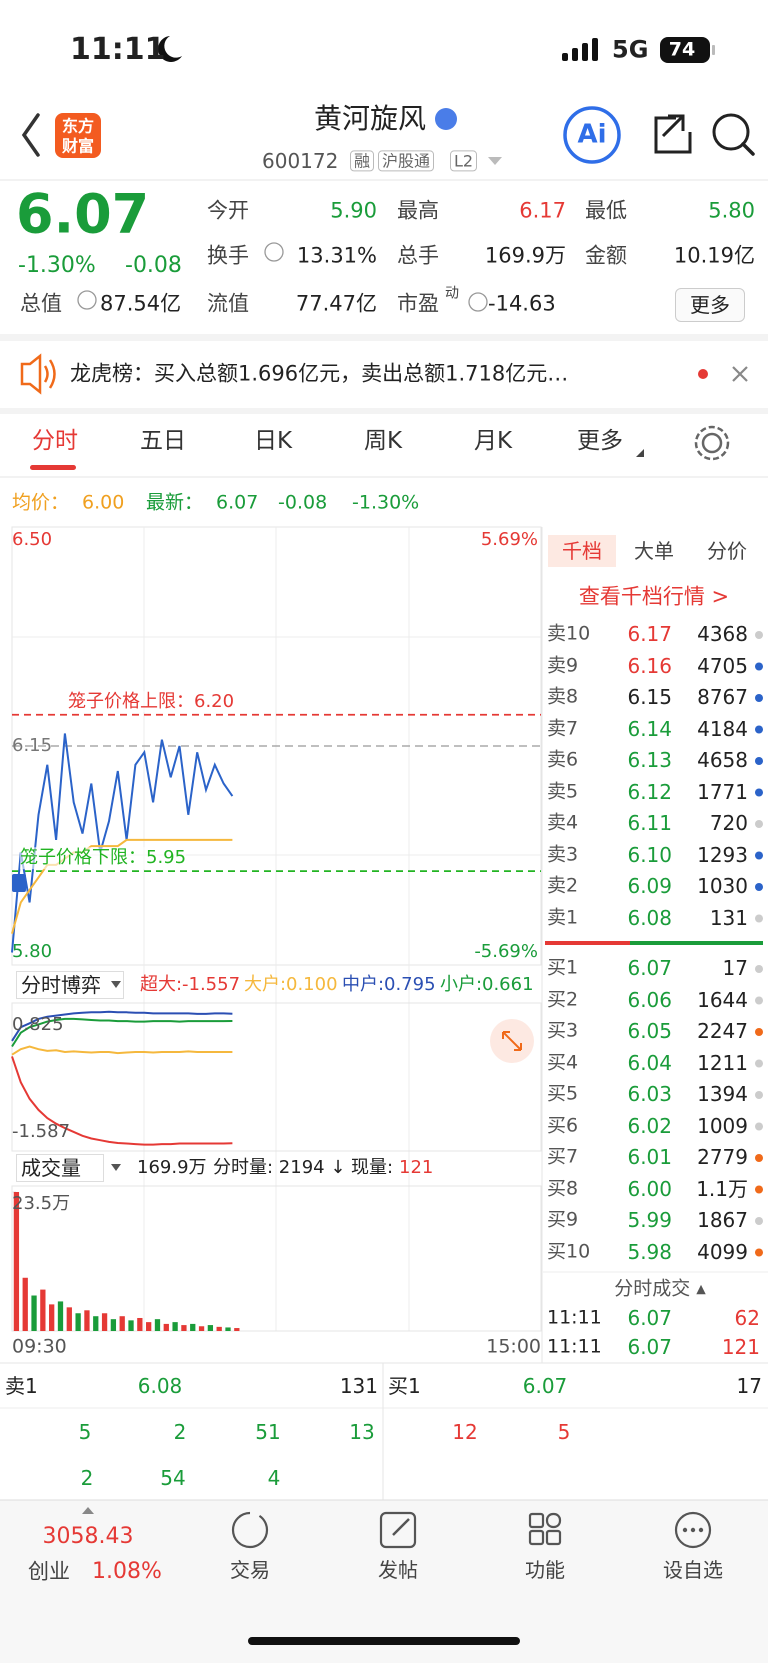 The width and height of the screenshot is (768, 1663). I want to click on level-volume: 2247, so click(722, 1031).